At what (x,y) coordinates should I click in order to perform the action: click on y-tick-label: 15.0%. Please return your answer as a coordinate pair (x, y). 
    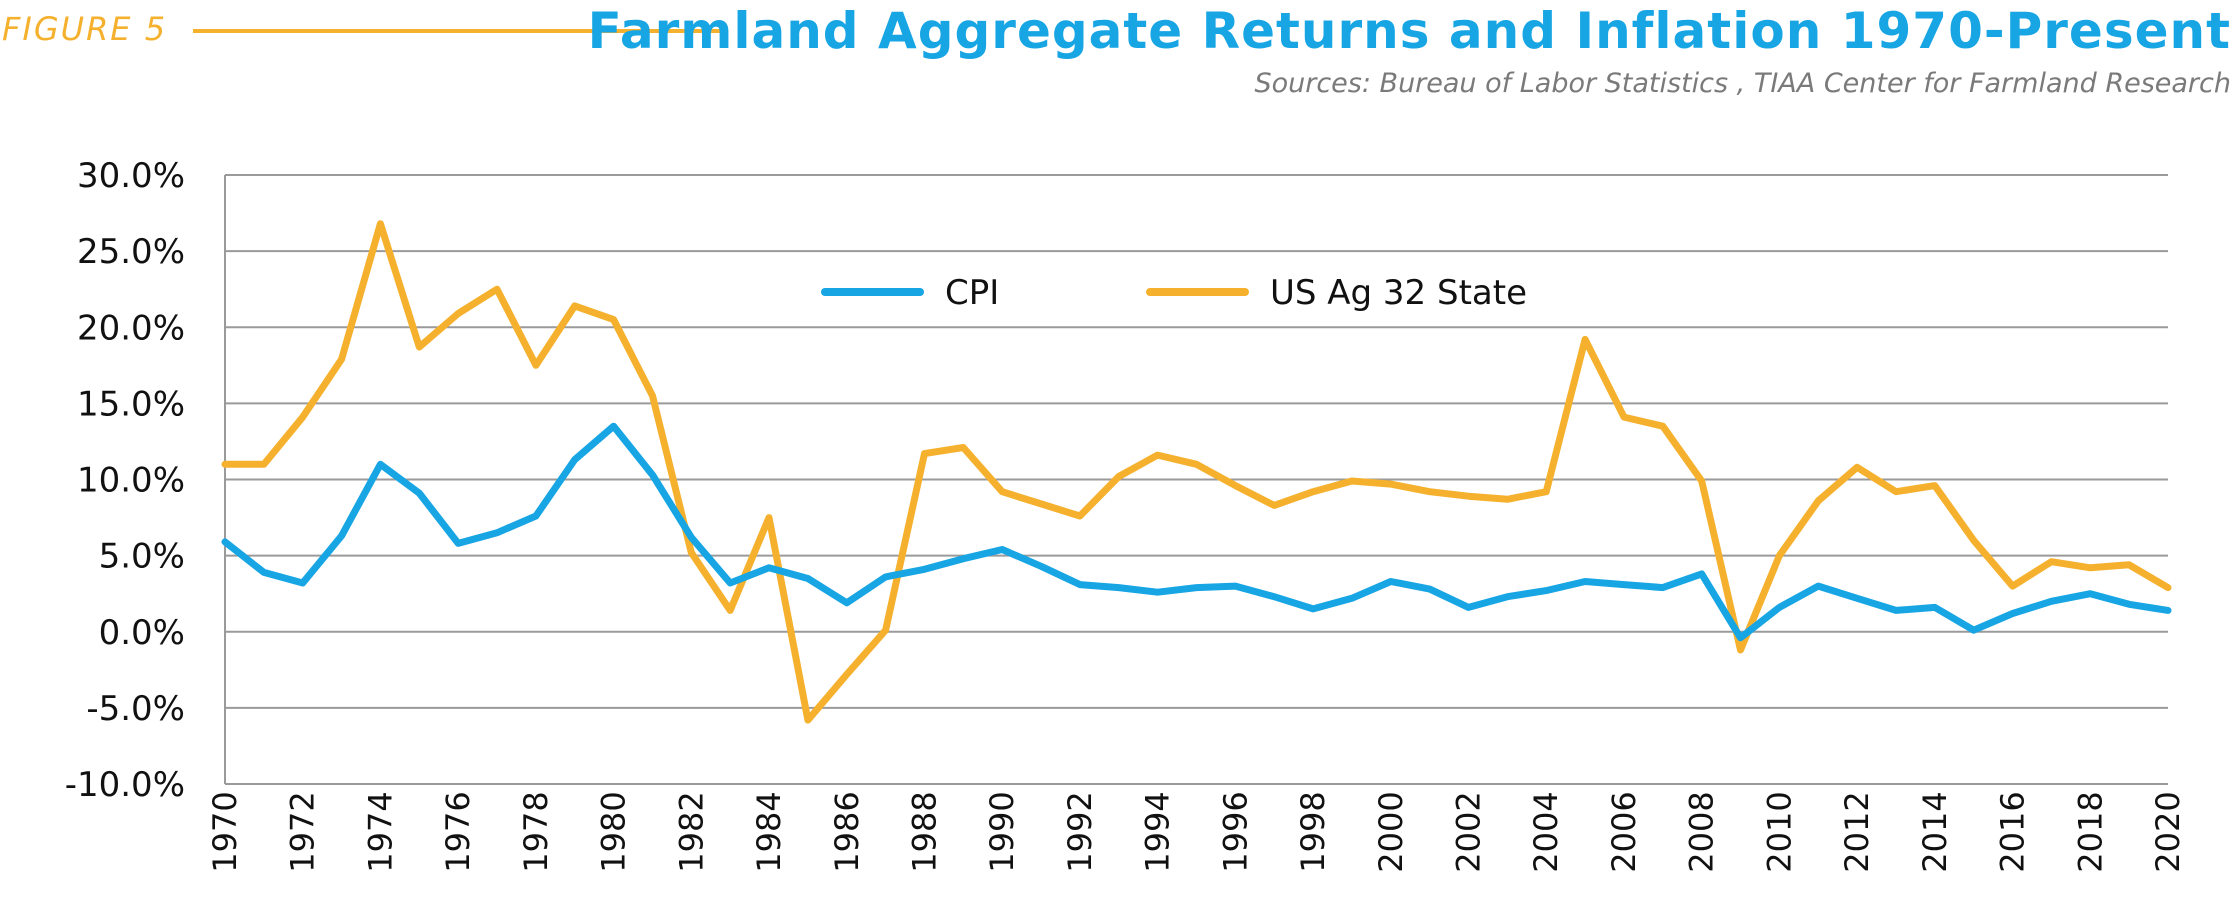
    Looking at the image, I should click on (131, 404).